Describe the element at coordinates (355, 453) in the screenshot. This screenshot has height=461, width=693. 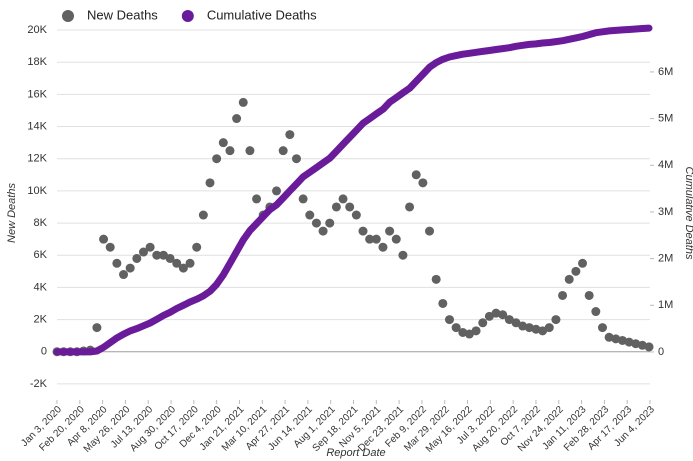
I see `x-axis-title: Report Date` at that location.